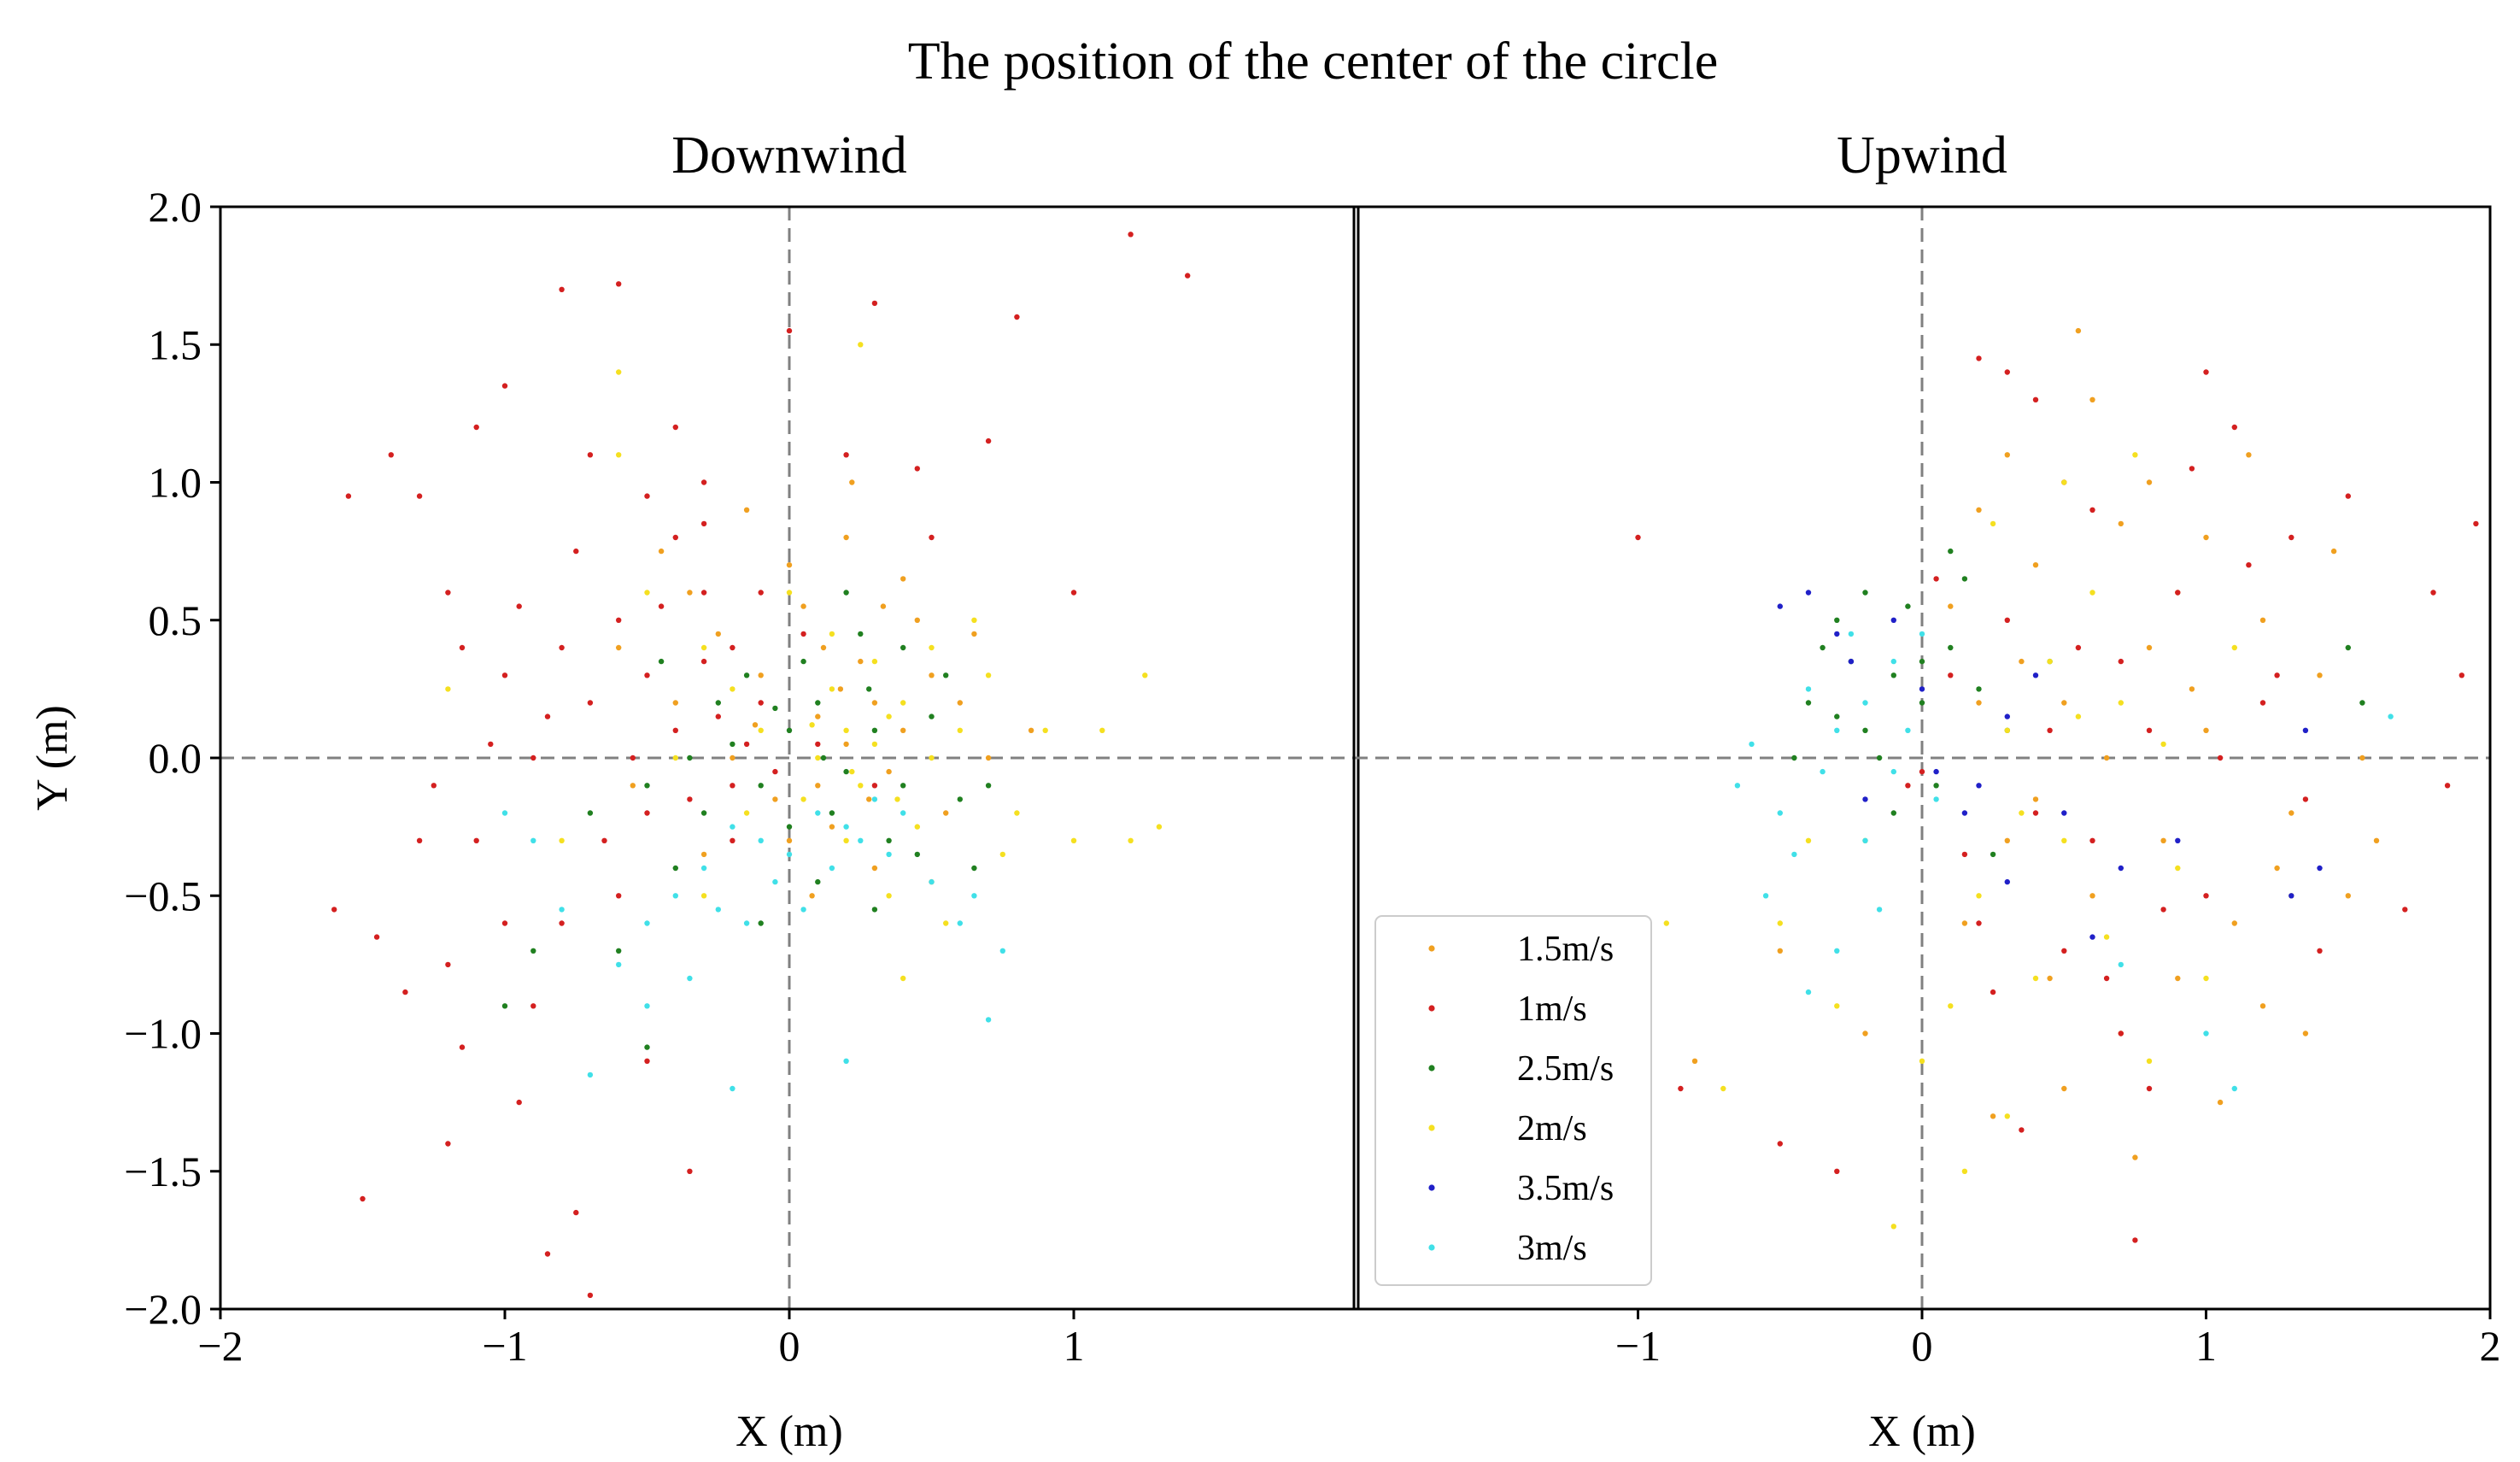  I want to click on downwind-x-axis-label: X (m), so click(789, 1431).